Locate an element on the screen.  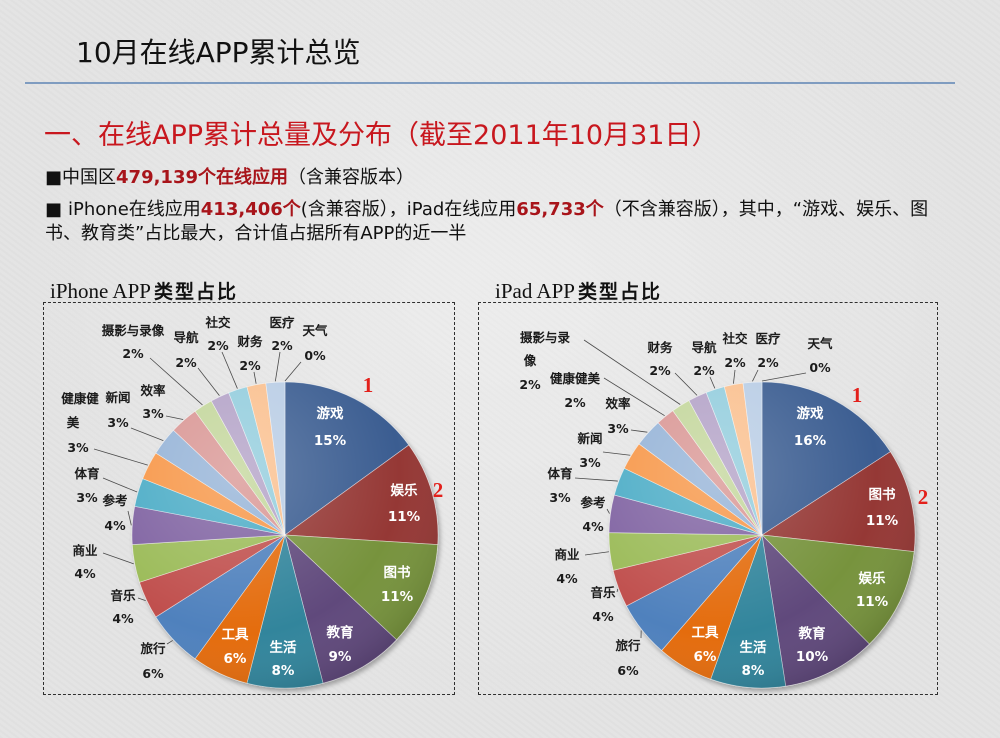
ipad-slice-percent-15: 2% is located at coordinates (530, 384).